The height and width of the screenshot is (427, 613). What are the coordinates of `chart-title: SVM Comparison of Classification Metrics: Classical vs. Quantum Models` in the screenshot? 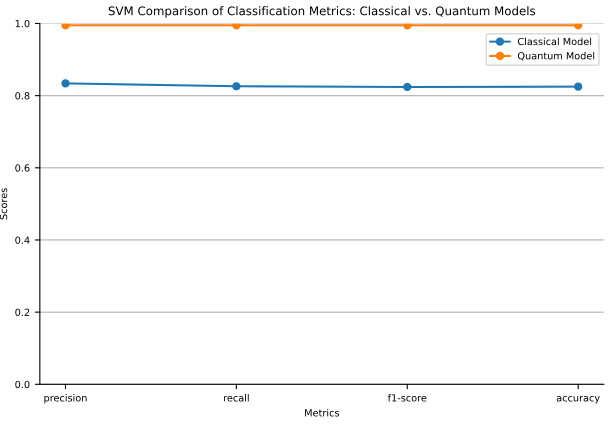 It's located at (322, 12).